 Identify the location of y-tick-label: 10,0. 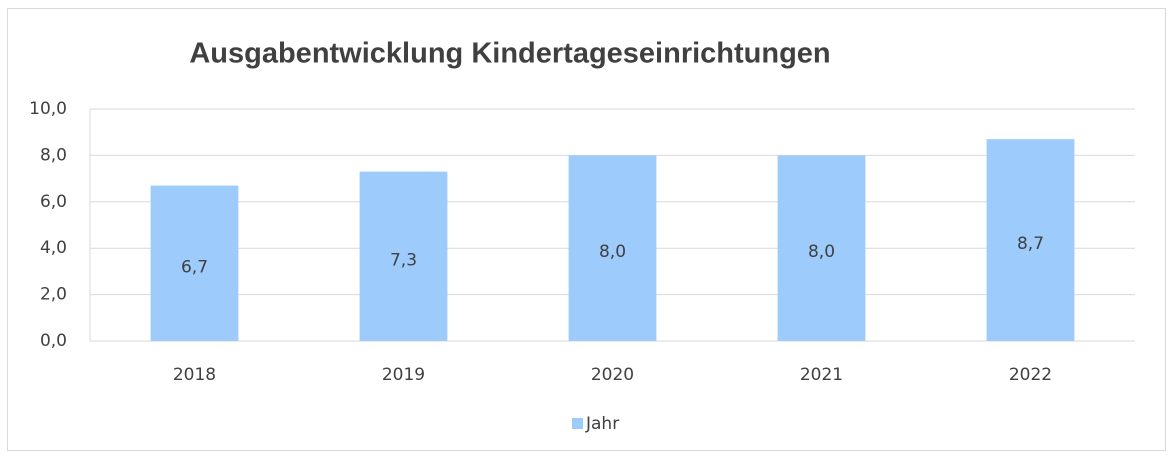
(48, 109).